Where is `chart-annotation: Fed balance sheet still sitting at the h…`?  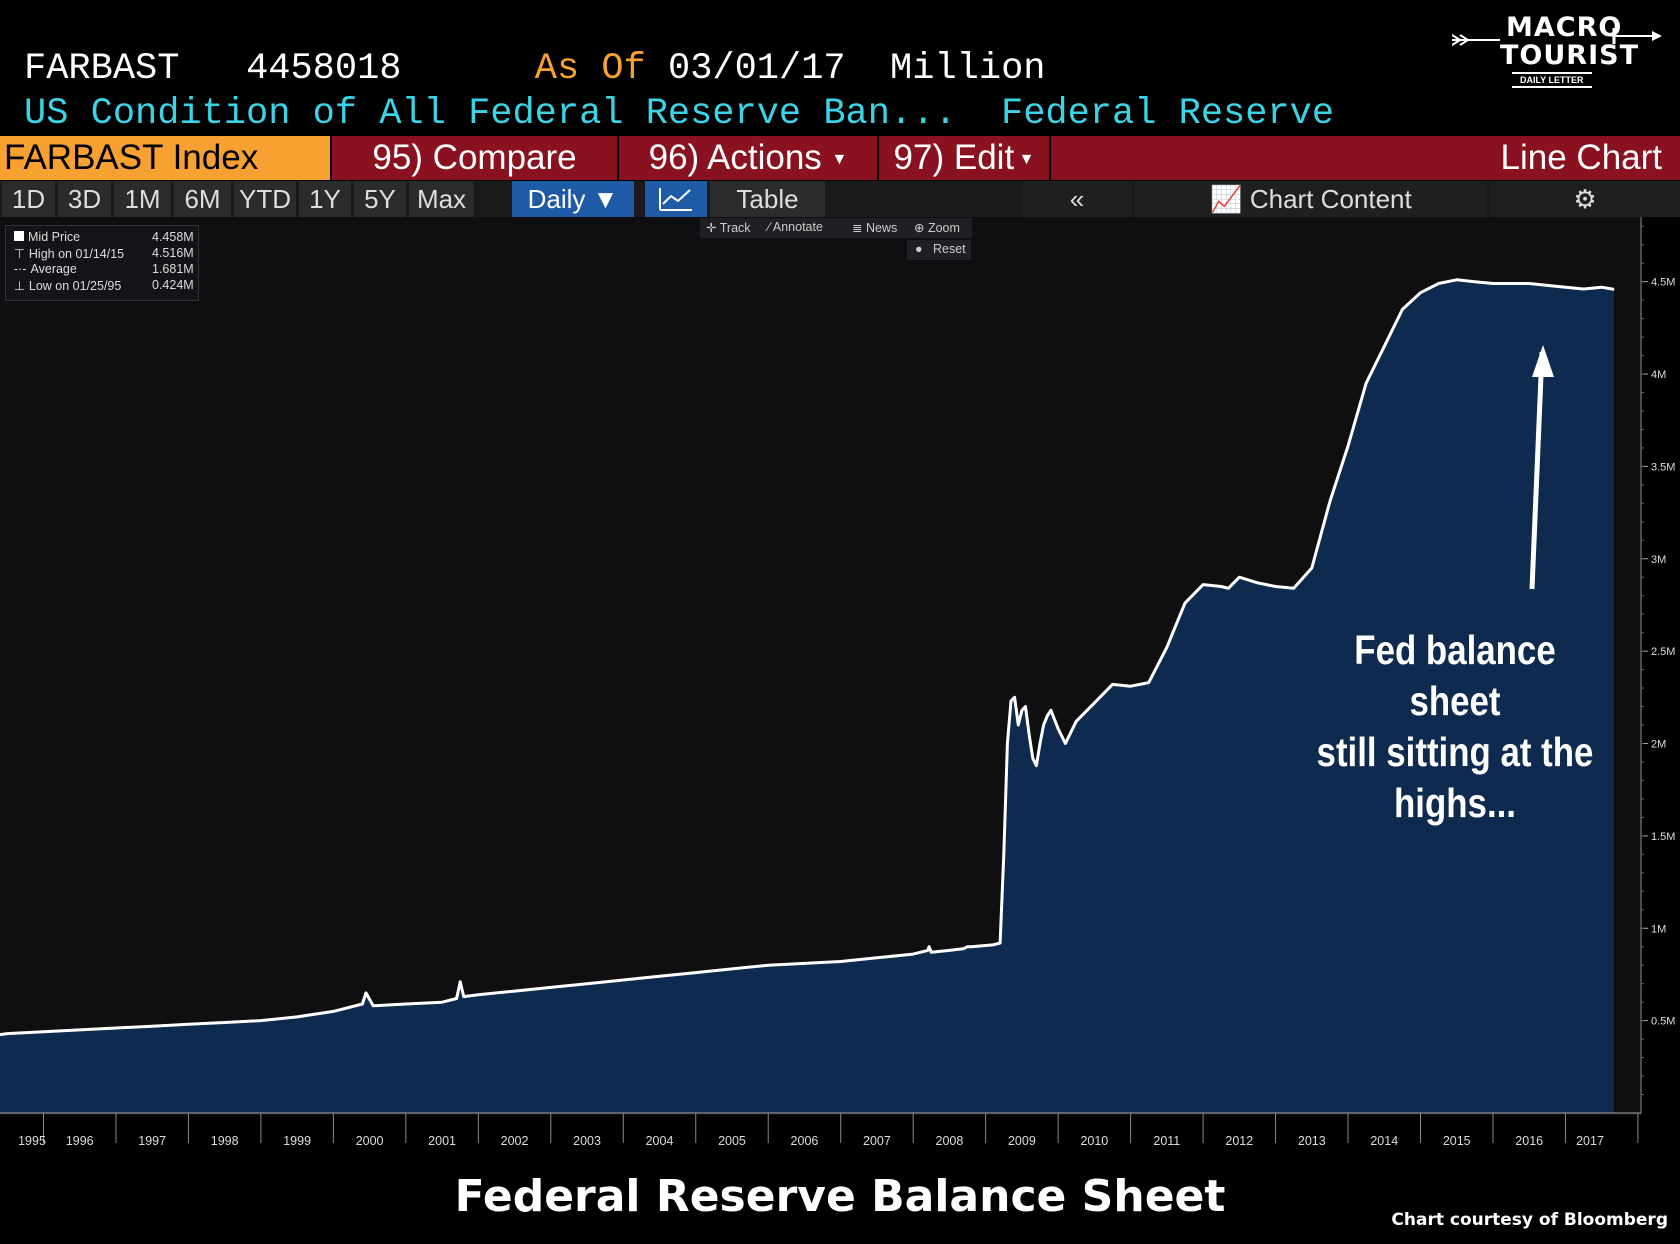
chart-annotation: Fed balance sheet still sitting at the h… is located at coordinates (1455, 727).